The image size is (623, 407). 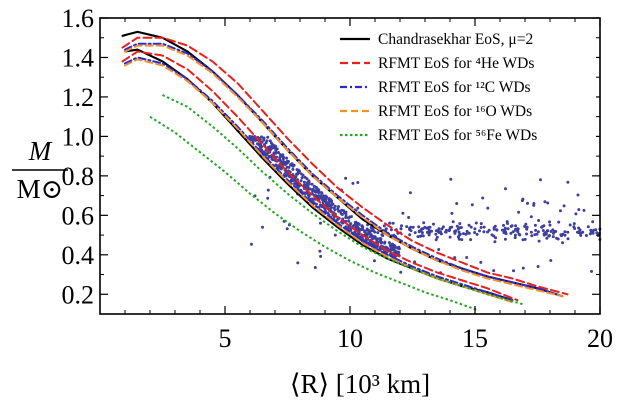 What do you see at coordinates (455, 111) in the screenshot?
I see `legend-label-o: RFMT EoS for ¹⁶O WDs` at bounding box center [455, 111].